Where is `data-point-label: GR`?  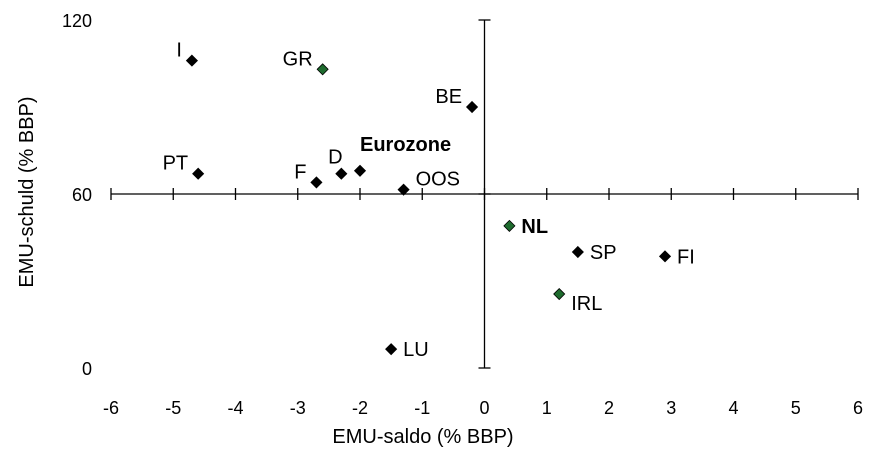
data-point-label: GR is located at coordinates (298, 59).